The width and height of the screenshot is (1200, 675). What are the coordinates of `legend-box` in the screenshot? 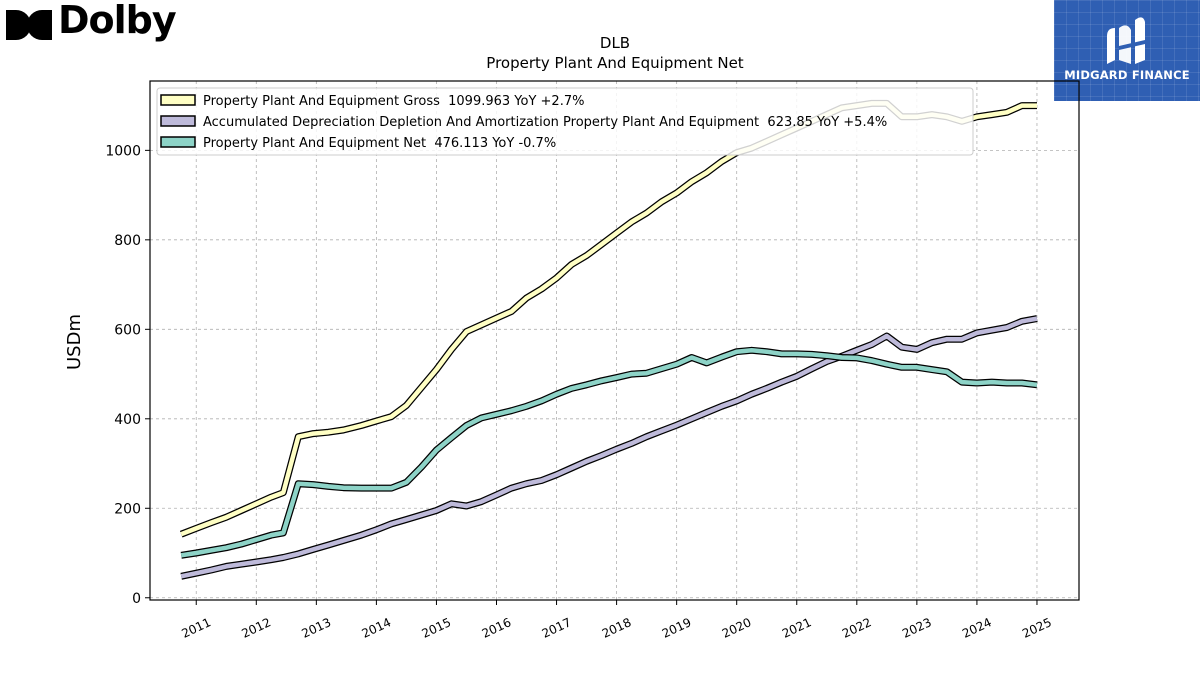 It's located at (565, 121).